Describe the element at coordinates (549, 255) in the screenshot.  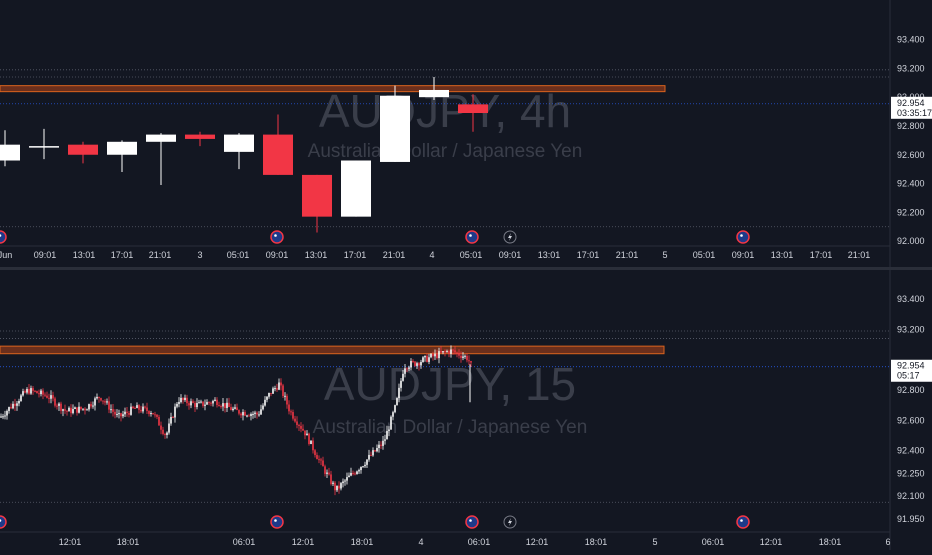
I see `4h-x-tick-label: 13:01` at that location.